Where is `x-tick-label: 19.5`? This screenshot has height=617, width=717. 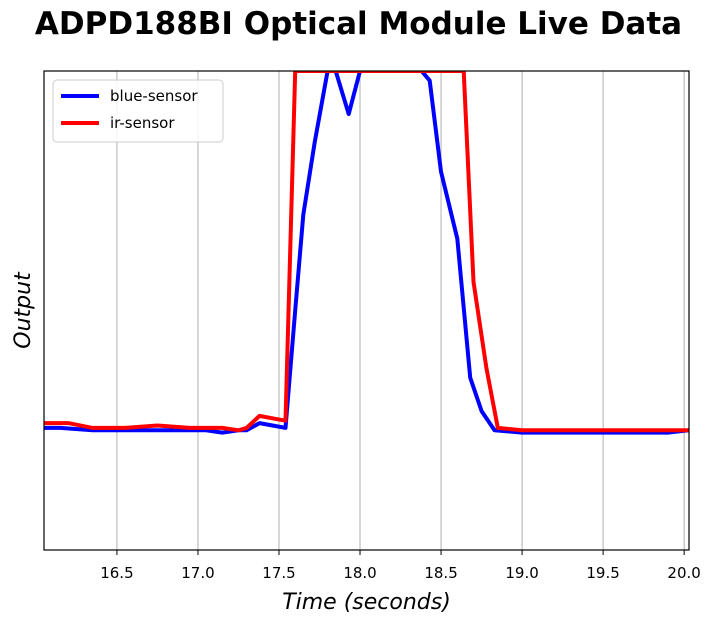
x-tick-label: 19.5 is located at coordinates (602, 573).